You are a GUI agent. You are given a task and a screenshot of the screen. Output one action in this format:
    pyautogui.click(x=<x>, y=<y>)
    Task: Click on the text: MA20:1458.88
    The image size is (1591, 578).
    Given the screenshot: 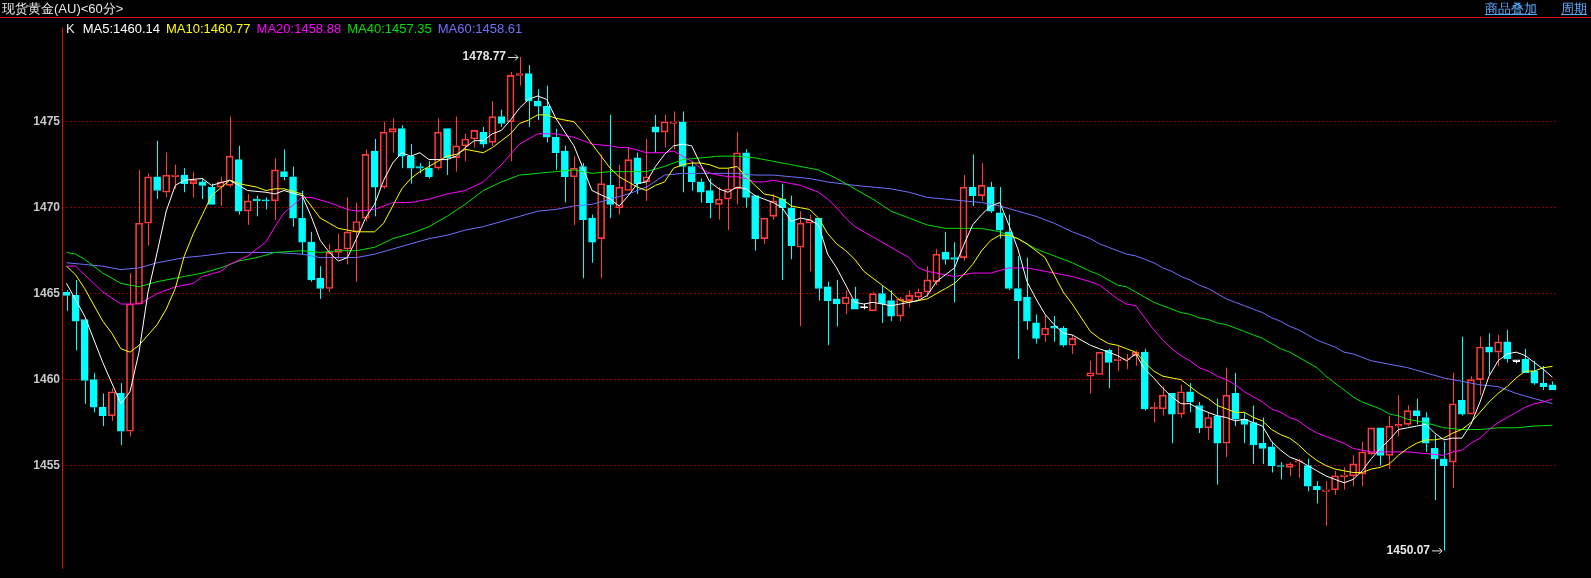 What is the action you would take?
    pyautogui.click(x=299, y=28)
    